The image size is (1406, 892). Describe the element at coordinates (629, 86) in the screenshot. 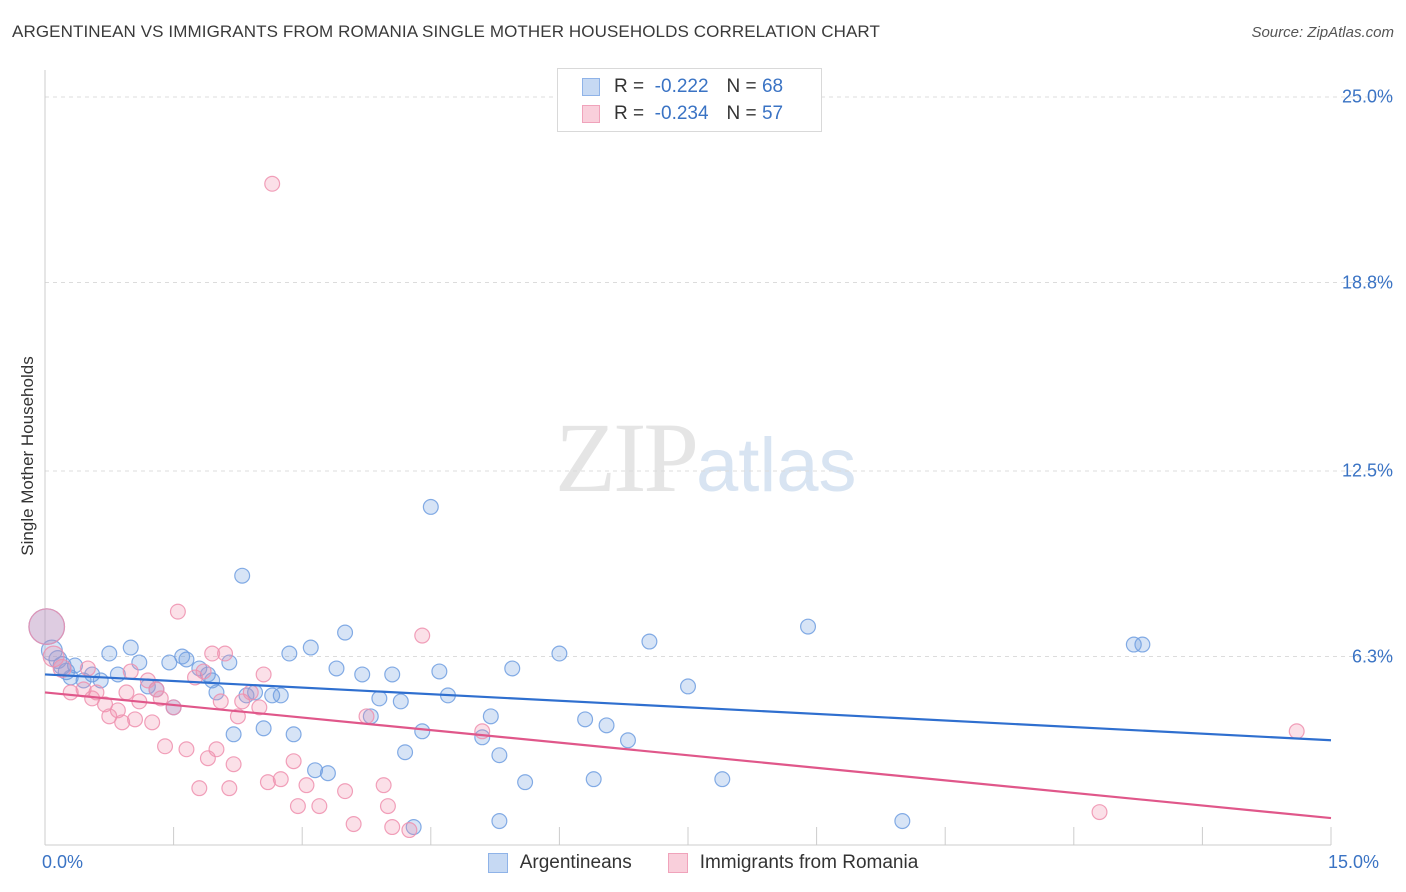

I see `r-label: R =` at that location.